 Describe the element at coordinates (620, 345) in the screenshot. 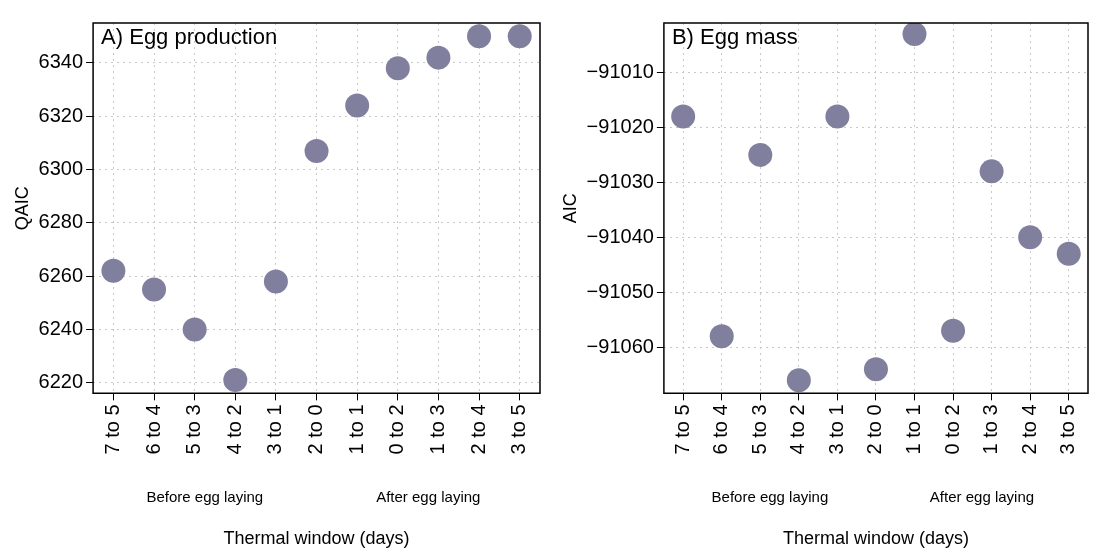

I see `y-tick-label: −91060` at that location.